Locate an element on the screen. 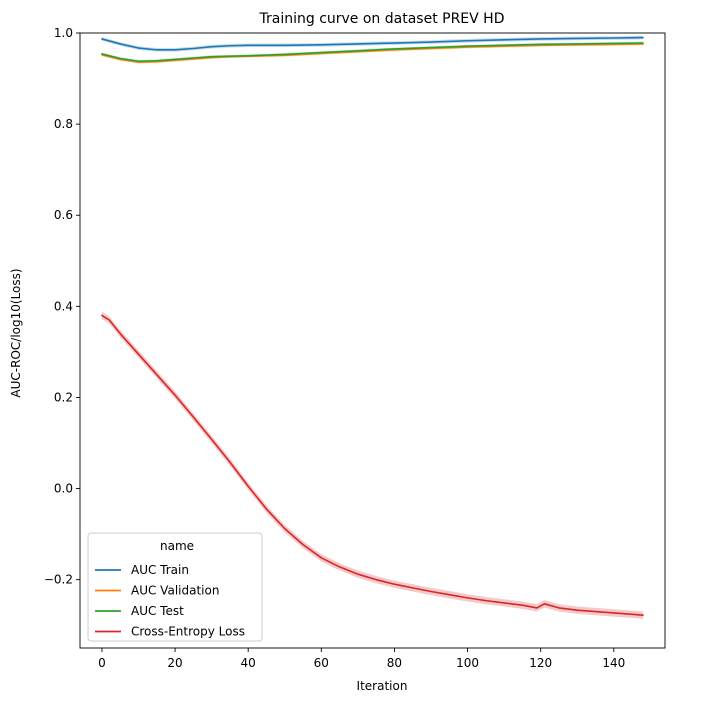 This screenshot has width=702, height=701. y-tick-label: 0.8 is located at coordinates (63, 124).